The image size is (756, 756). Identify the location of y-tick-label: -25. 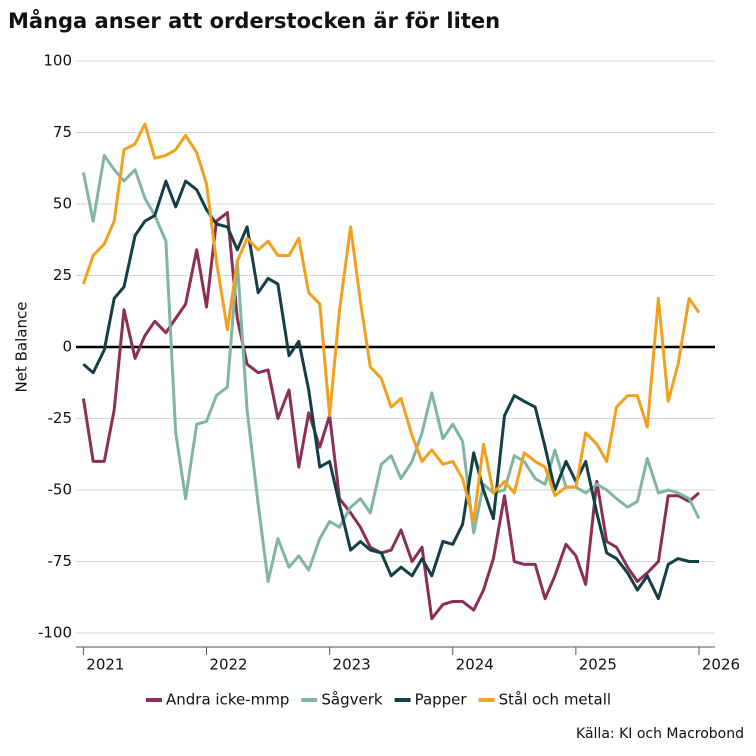
(60, 418).